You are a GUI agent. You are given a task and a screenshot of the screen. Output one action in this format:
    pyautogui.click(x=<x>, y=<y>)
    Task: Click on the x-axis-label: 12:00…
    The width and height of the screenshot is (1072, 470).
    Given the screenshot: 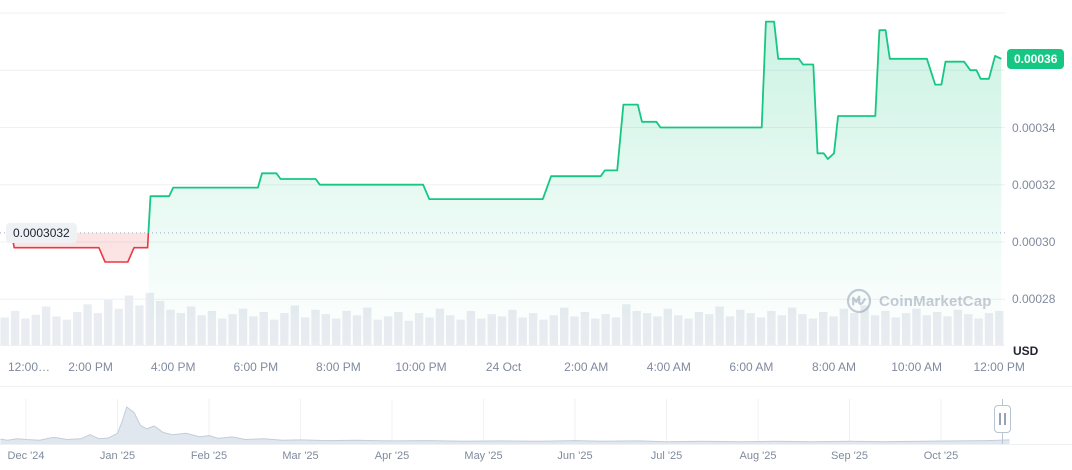 What is the action you would take?
    pyautogui.click(x=29, y=367)
    